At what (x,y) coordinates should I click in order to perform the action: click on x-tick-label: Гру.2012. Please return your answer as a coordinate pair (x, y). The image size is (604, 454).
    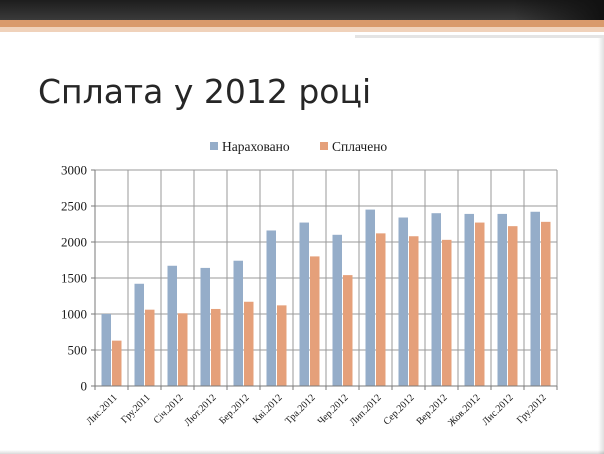
    Looking at the image, I should click on (532, 409).